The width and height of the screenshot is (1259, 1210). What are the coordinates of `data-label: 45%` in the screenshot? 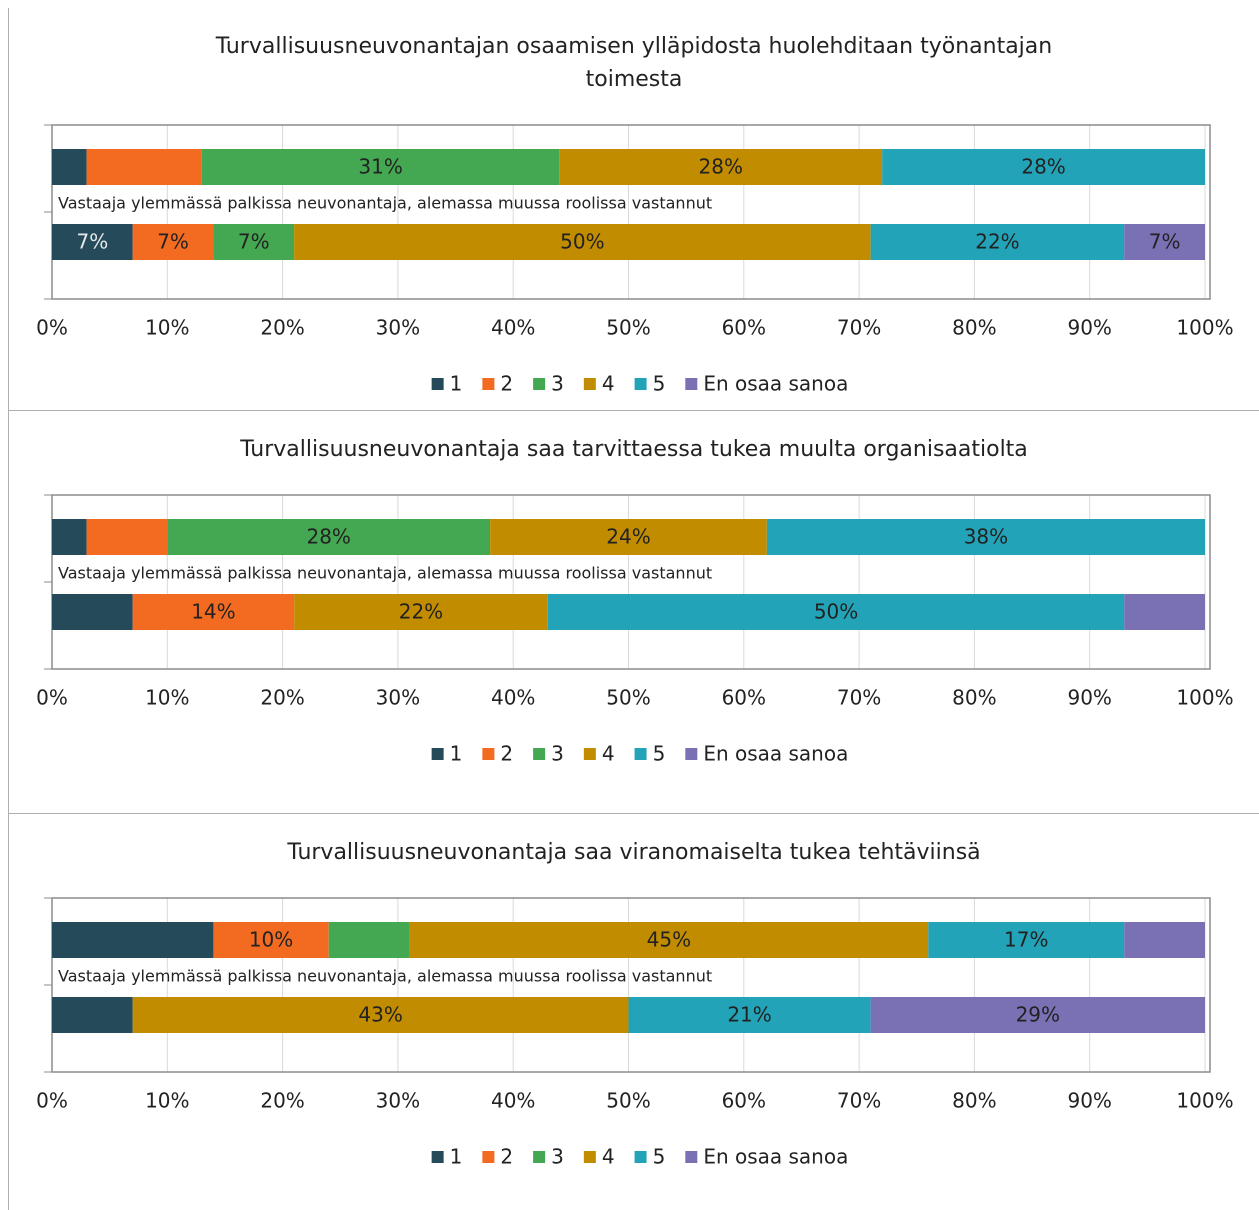 It's located at (669, 940).